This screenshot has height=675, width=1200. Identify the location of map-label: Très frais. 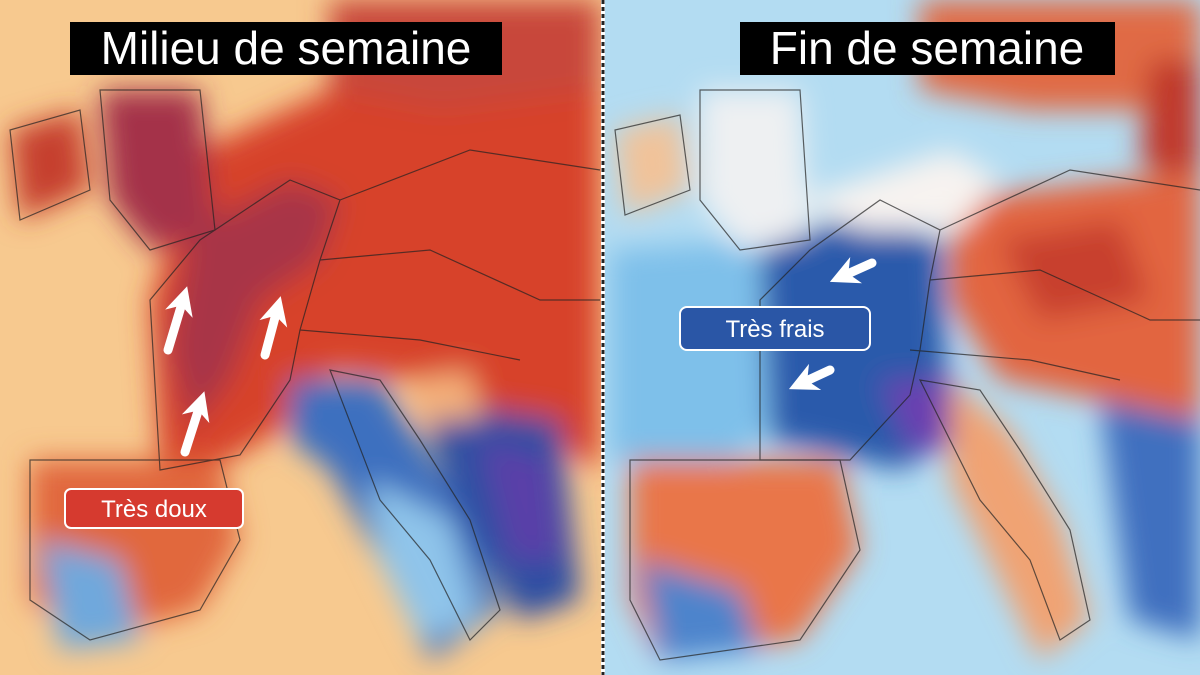
(774, 329).